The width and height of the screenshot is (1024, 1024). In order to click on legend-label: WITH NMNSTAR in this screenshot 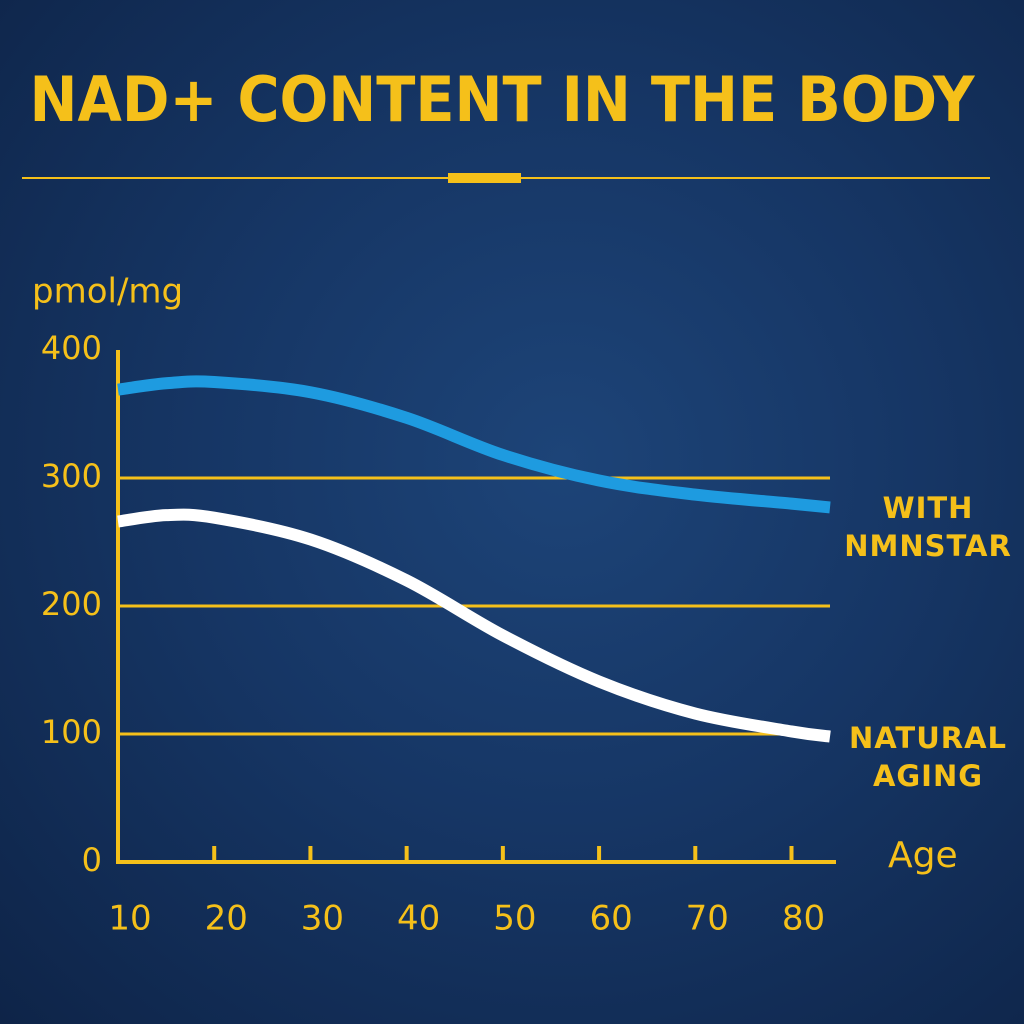, I will do `click(928, 527)`.